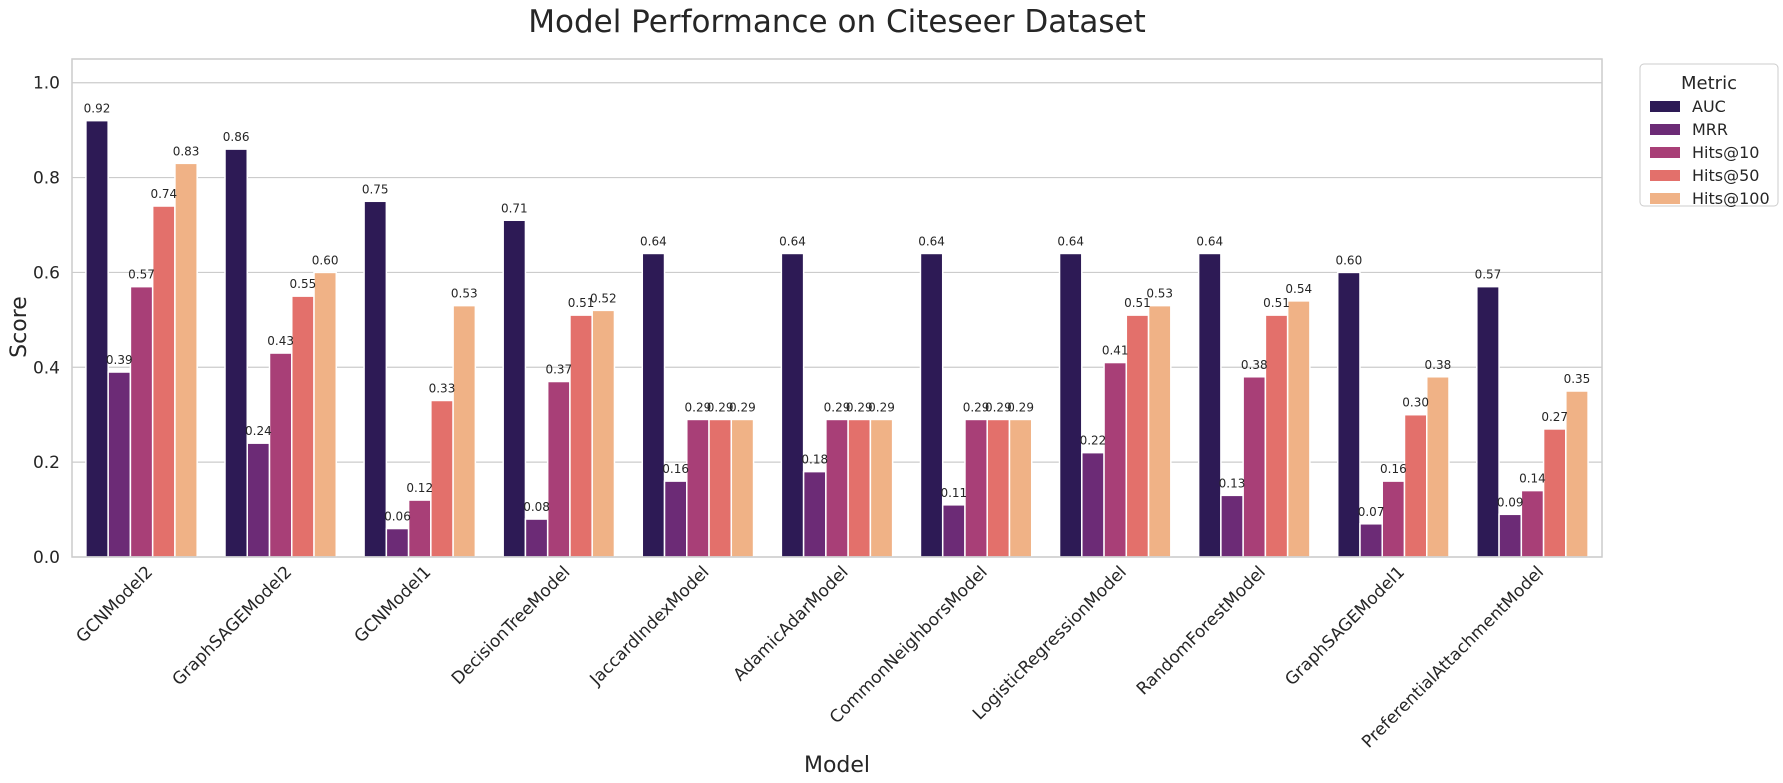  Describe the element at coordinates (1348, 260) in the screenshot. I see `data-label: 0.60` at that location.